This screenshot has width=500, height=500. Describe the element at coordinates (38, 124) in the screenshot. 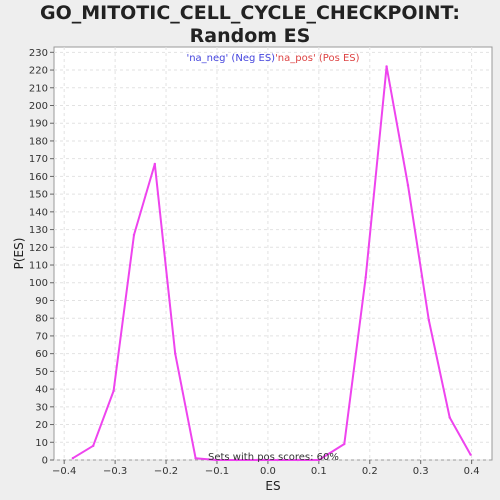

I see `y-tick-label: 190` at that location.